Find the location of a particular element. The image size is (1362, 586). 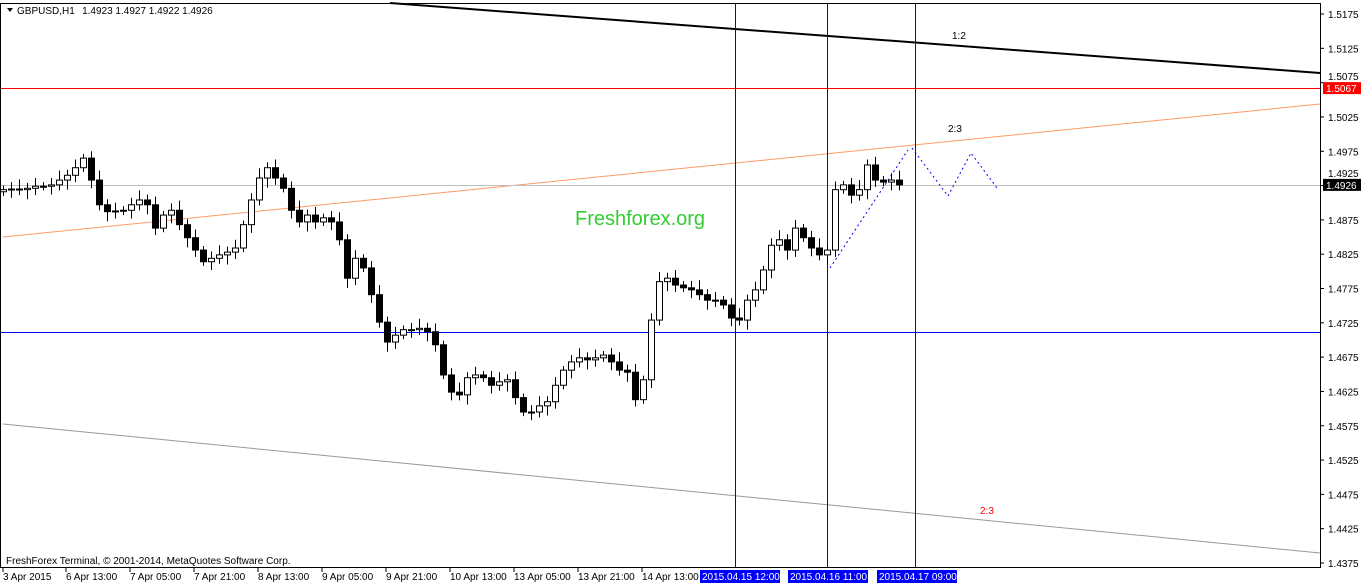

price-tick-label: 1.4525 is located at coordinates (1343, 461).